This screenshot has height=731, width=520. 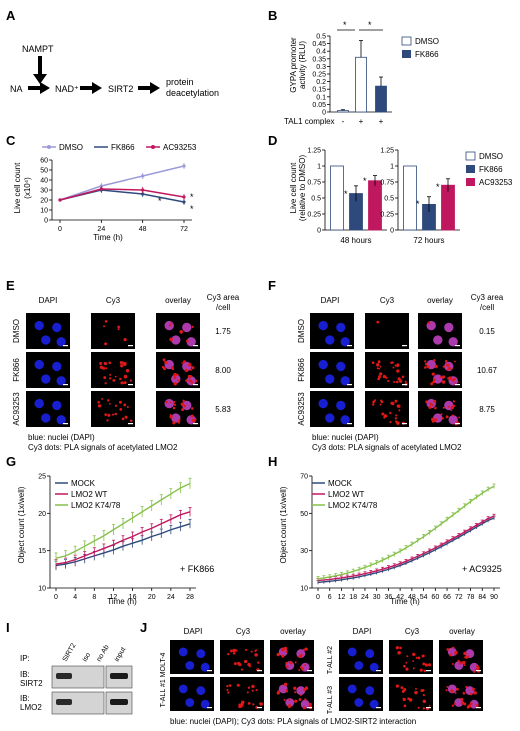 I want to click on panel-letter-i: I, so click(x=8, y=627).